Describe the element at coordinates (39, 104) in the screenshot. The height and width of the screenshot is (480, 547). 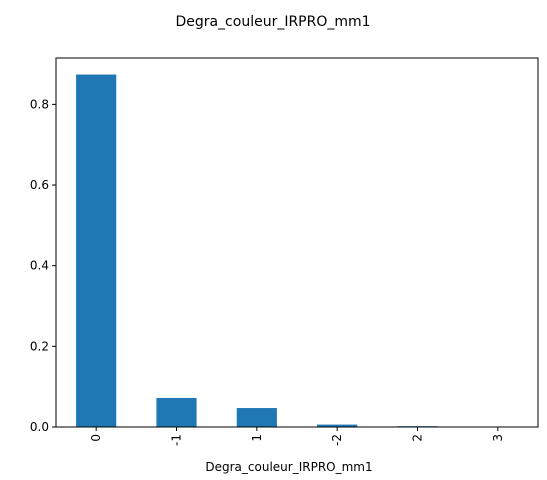
I see `y-tick-label: 0.8` at that location.